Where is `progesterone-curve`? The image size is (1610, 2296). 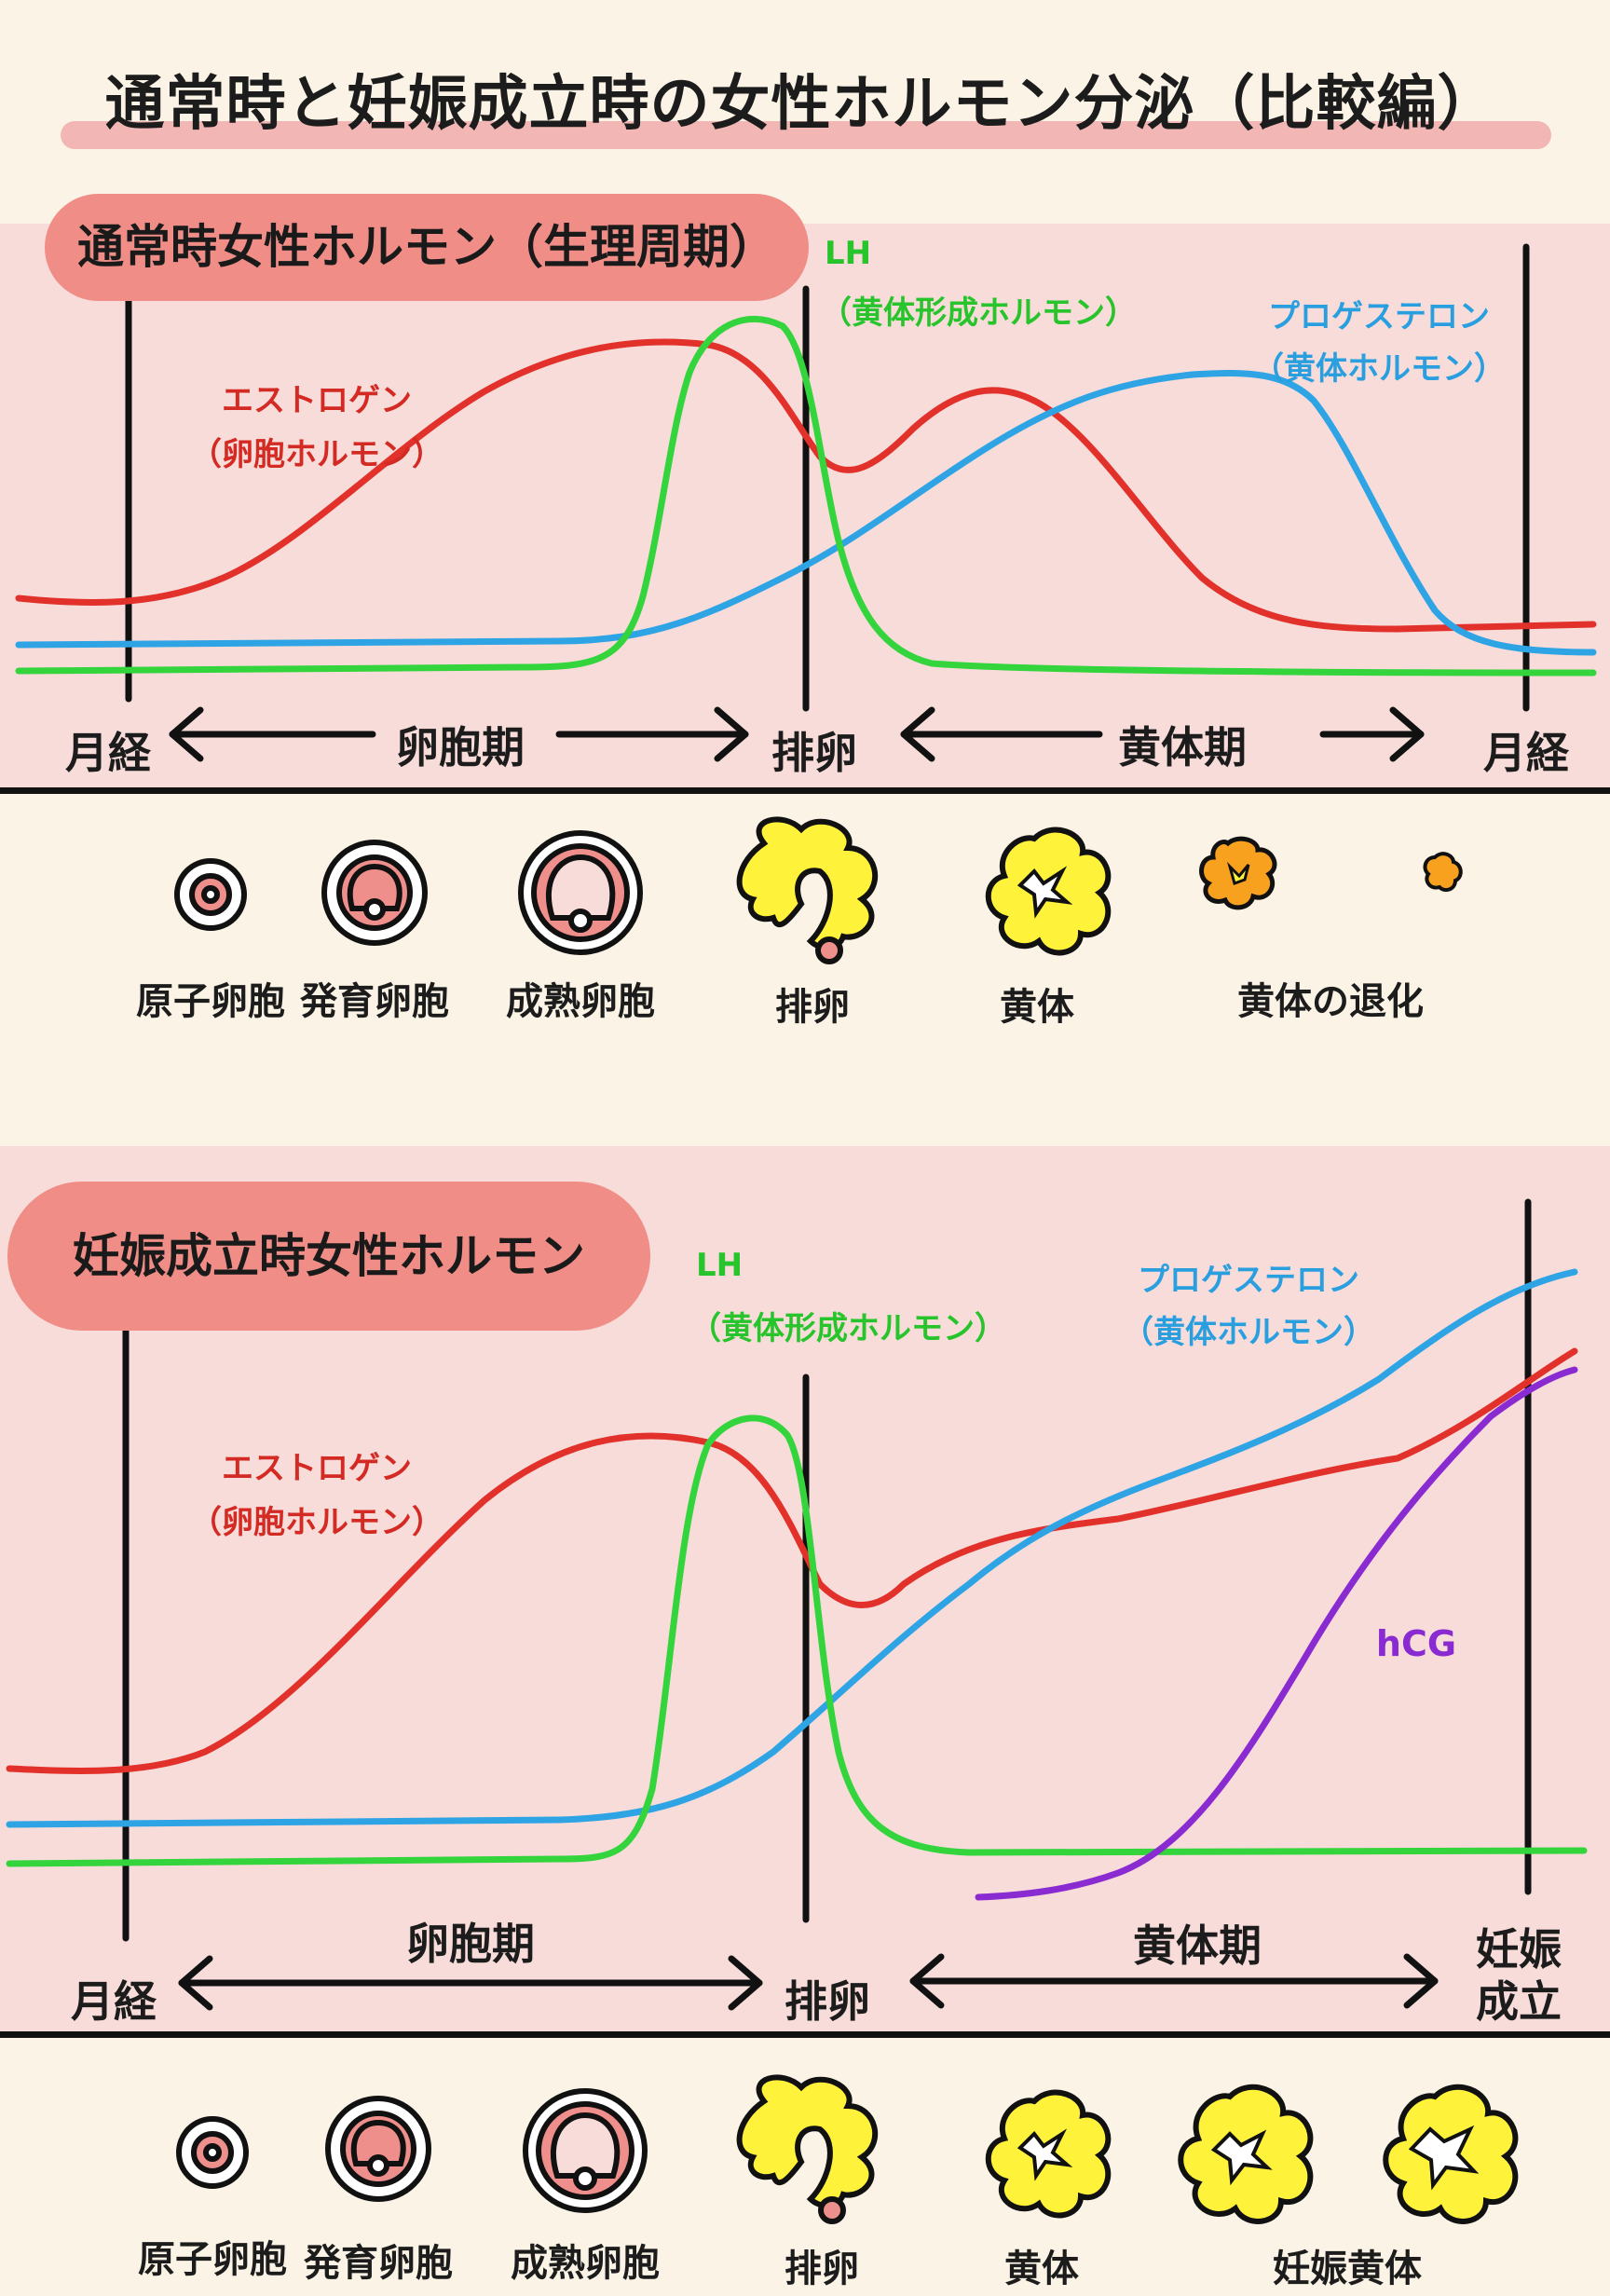 progesterone-curve is located at coordinates (806, 512).